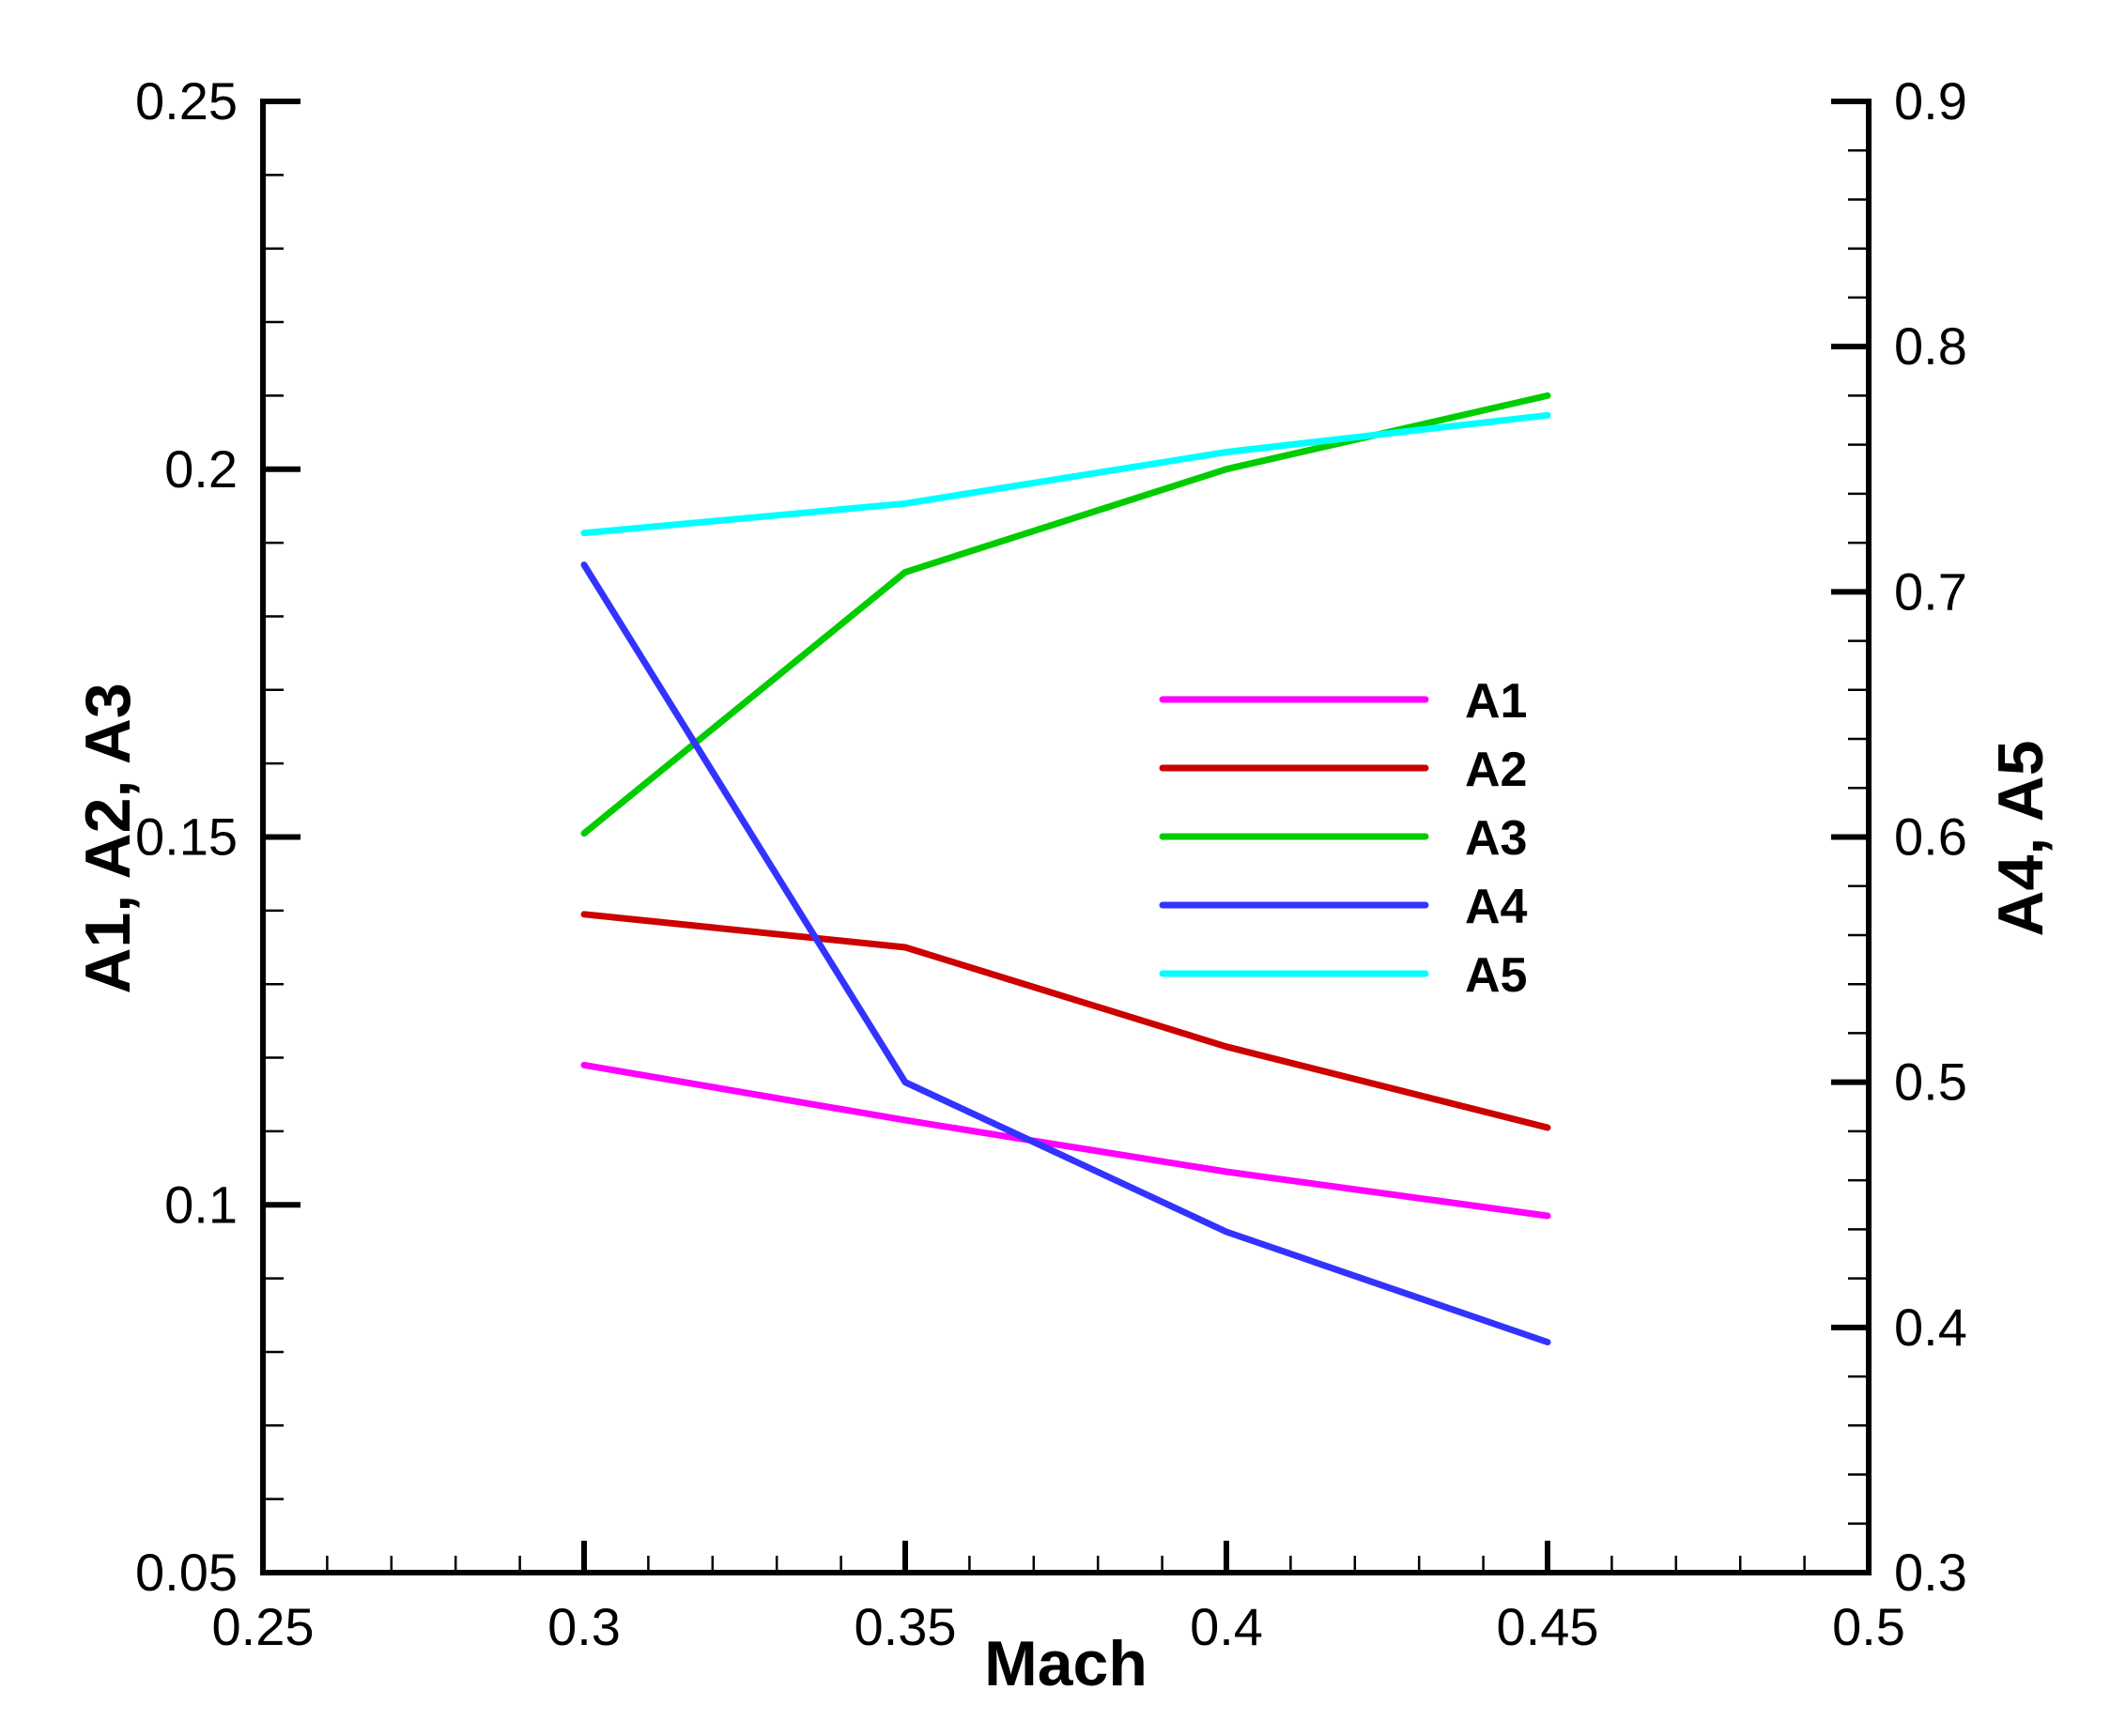 This screenshot has width=2126, height=1736. Describe the element at coordinates (1496, 975) in the screenshot. I see `legend-label-a5: A5` at that location.